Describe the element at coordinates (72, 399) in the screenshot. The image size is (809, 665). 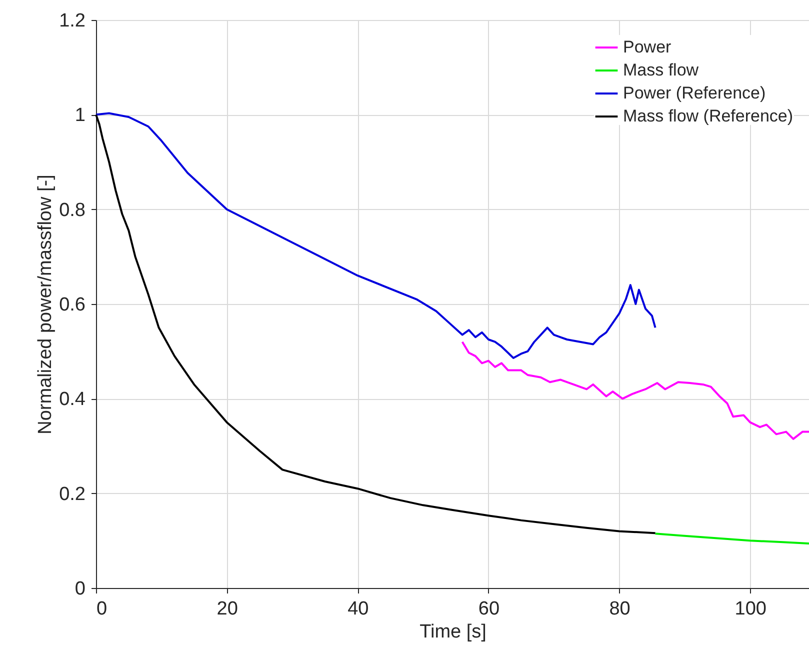
I see `y-tick-label: 0.4` at that location.